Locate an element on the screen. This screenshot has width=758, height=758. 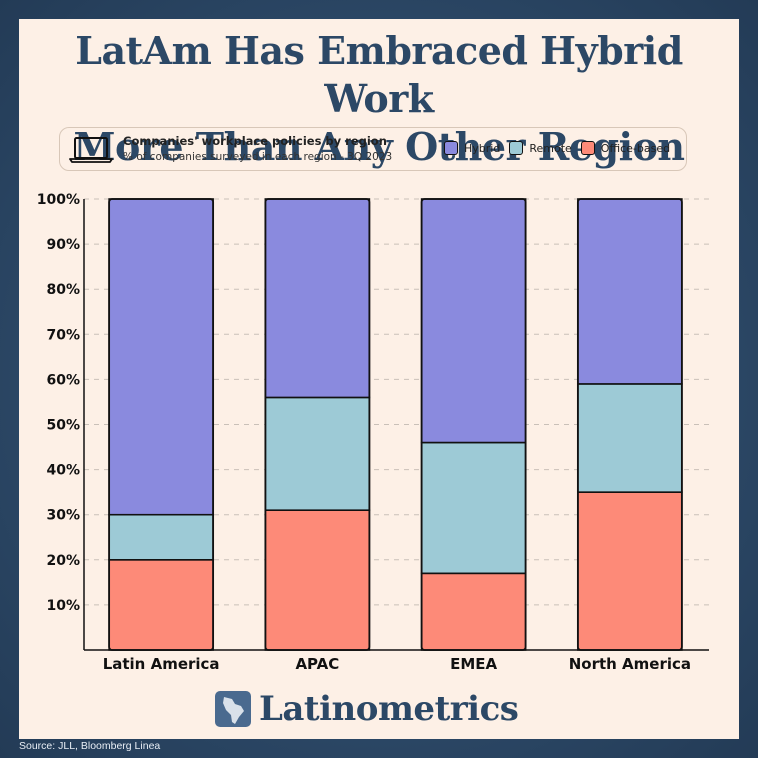
x-category-label: Latin America is located at coordinates (161, 664).